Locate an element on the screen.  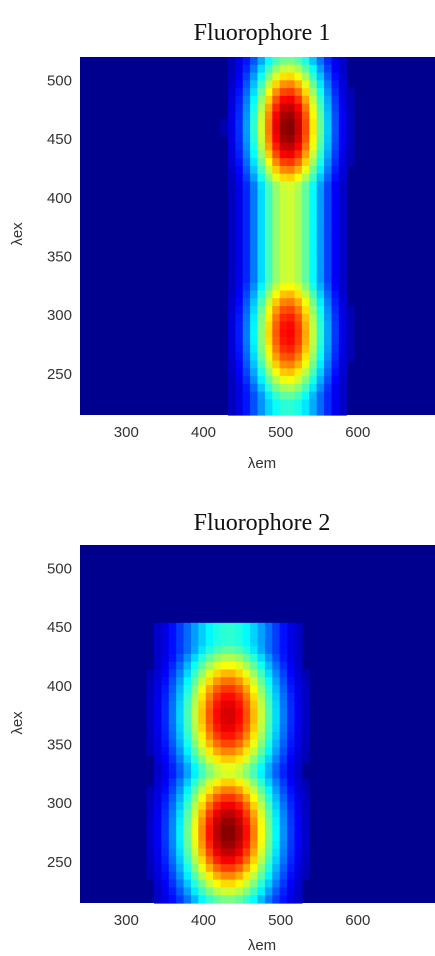
x-tick-label: 600 is located at coordinates (357, 432).